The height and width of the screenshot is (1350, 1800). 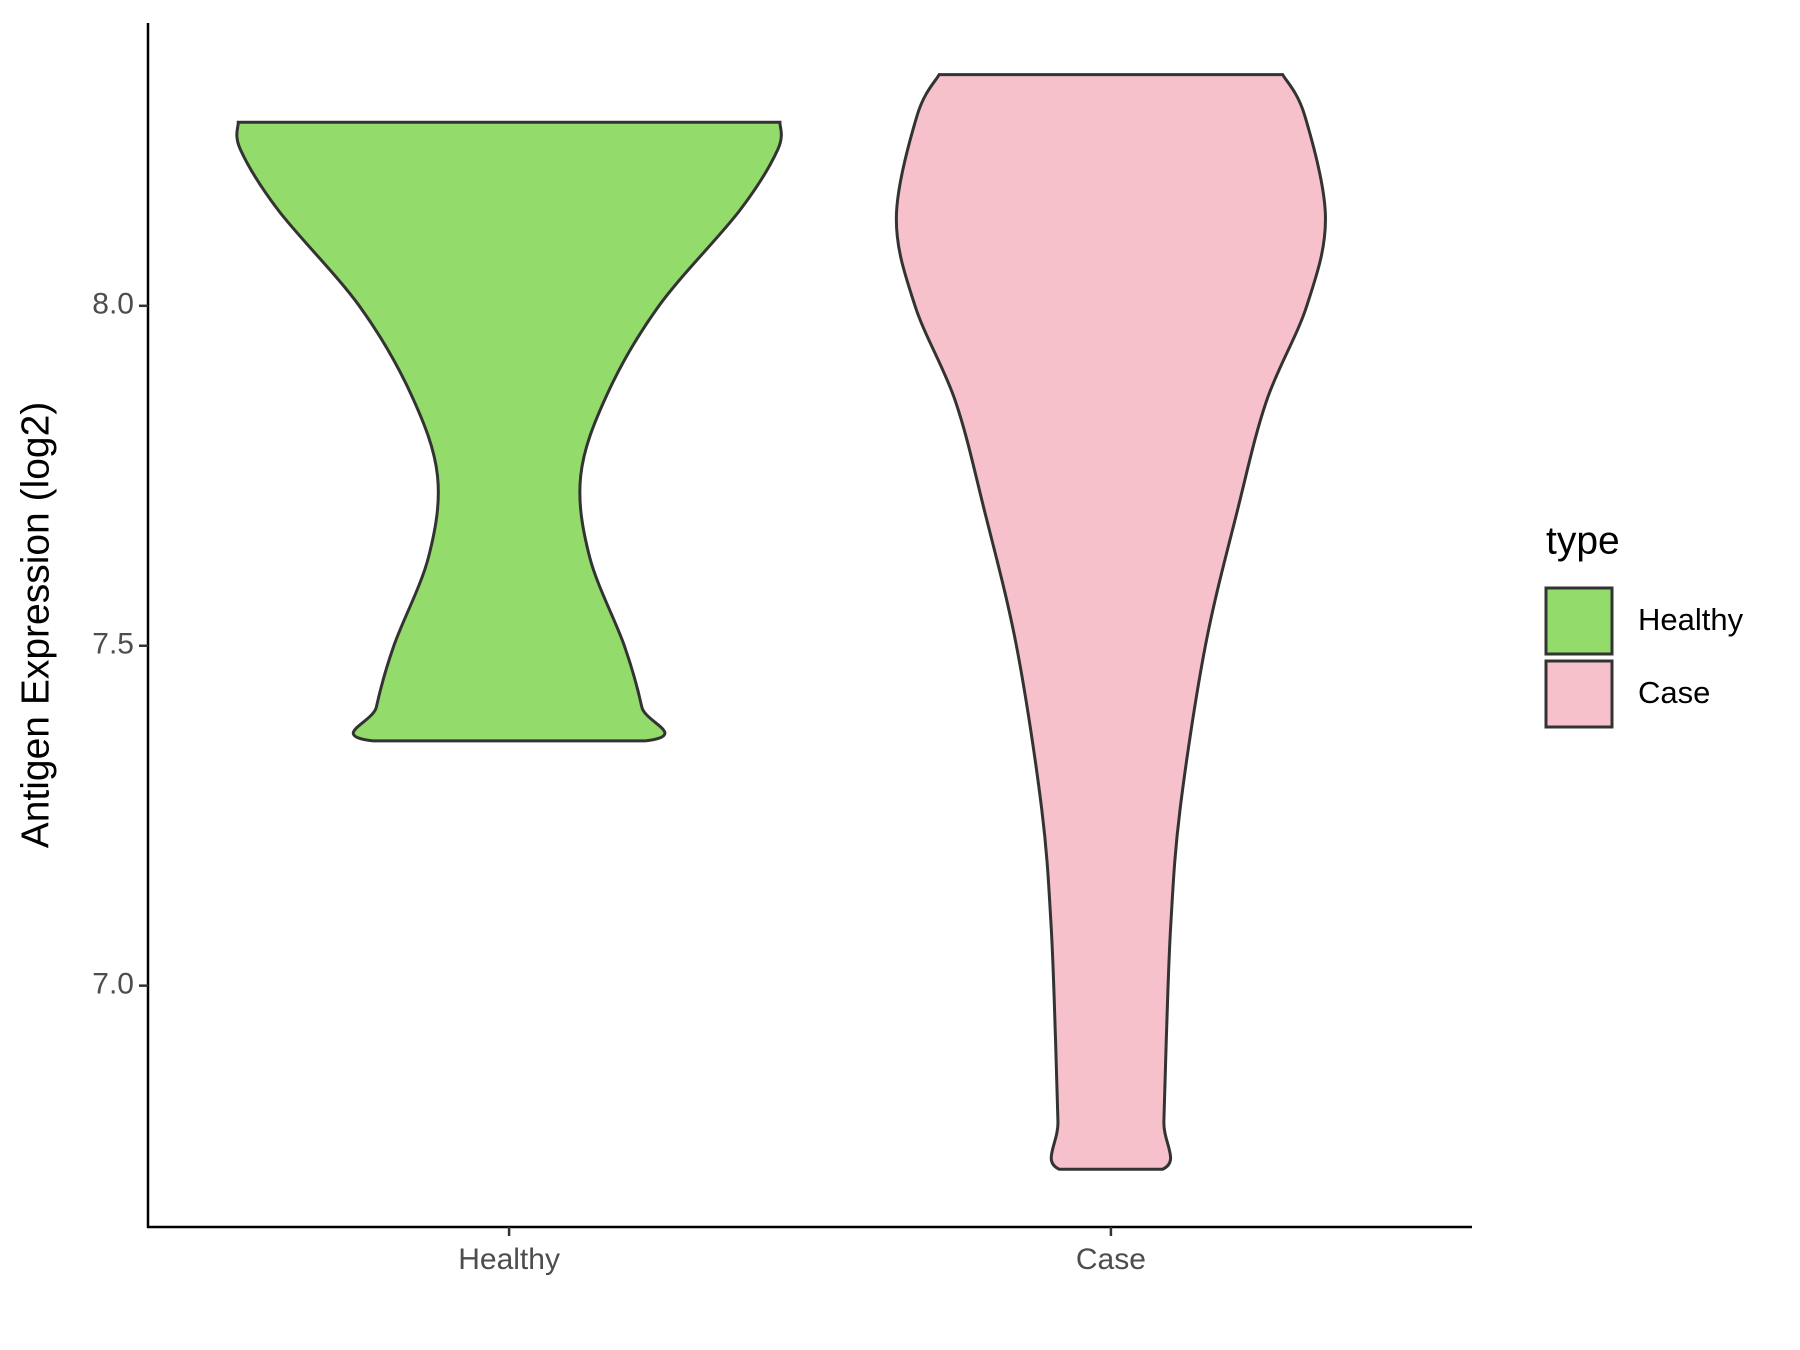 I want to click on y-tick-label: 8.0, so click(x=113, y=304).